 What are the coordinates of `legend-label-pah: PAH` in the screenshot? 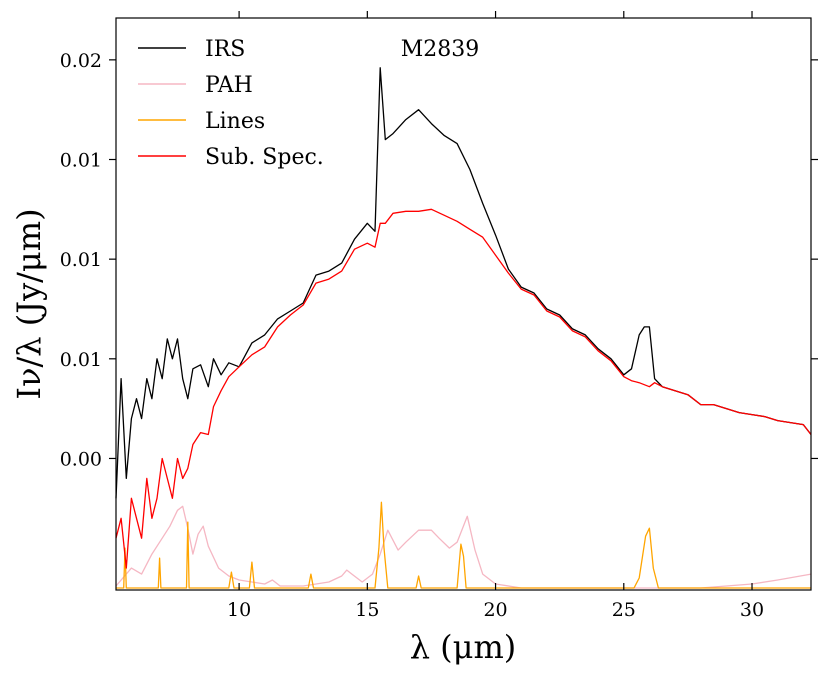 It's located at (229, 85).